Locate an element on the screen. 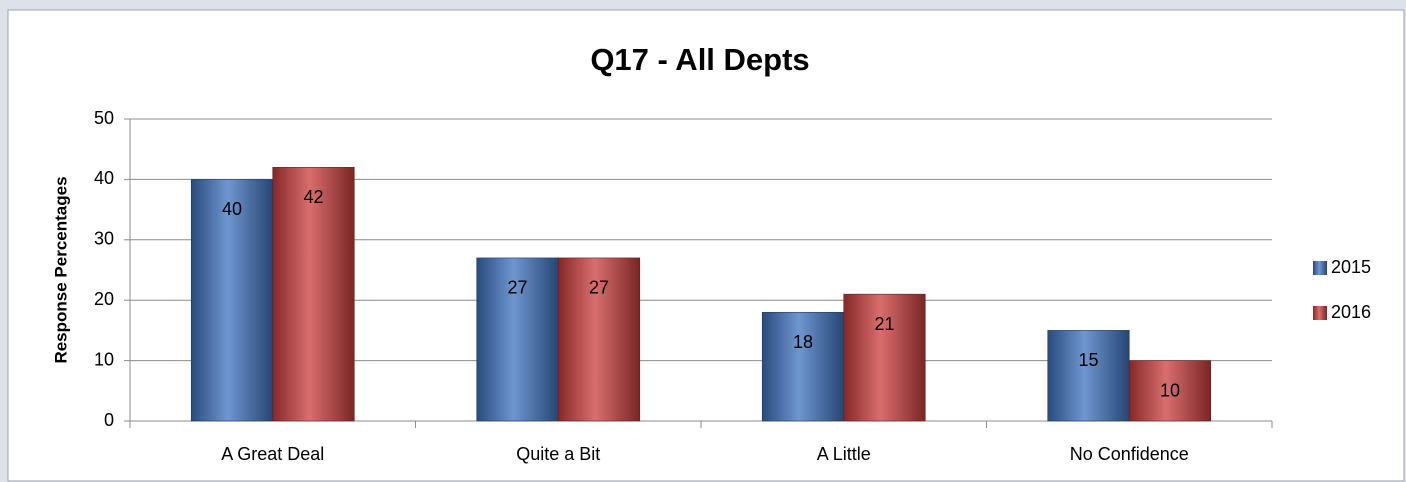 The height and width of the screenshot is (482, 1406). data-label: 10 is located at coordinates (1170, 390).